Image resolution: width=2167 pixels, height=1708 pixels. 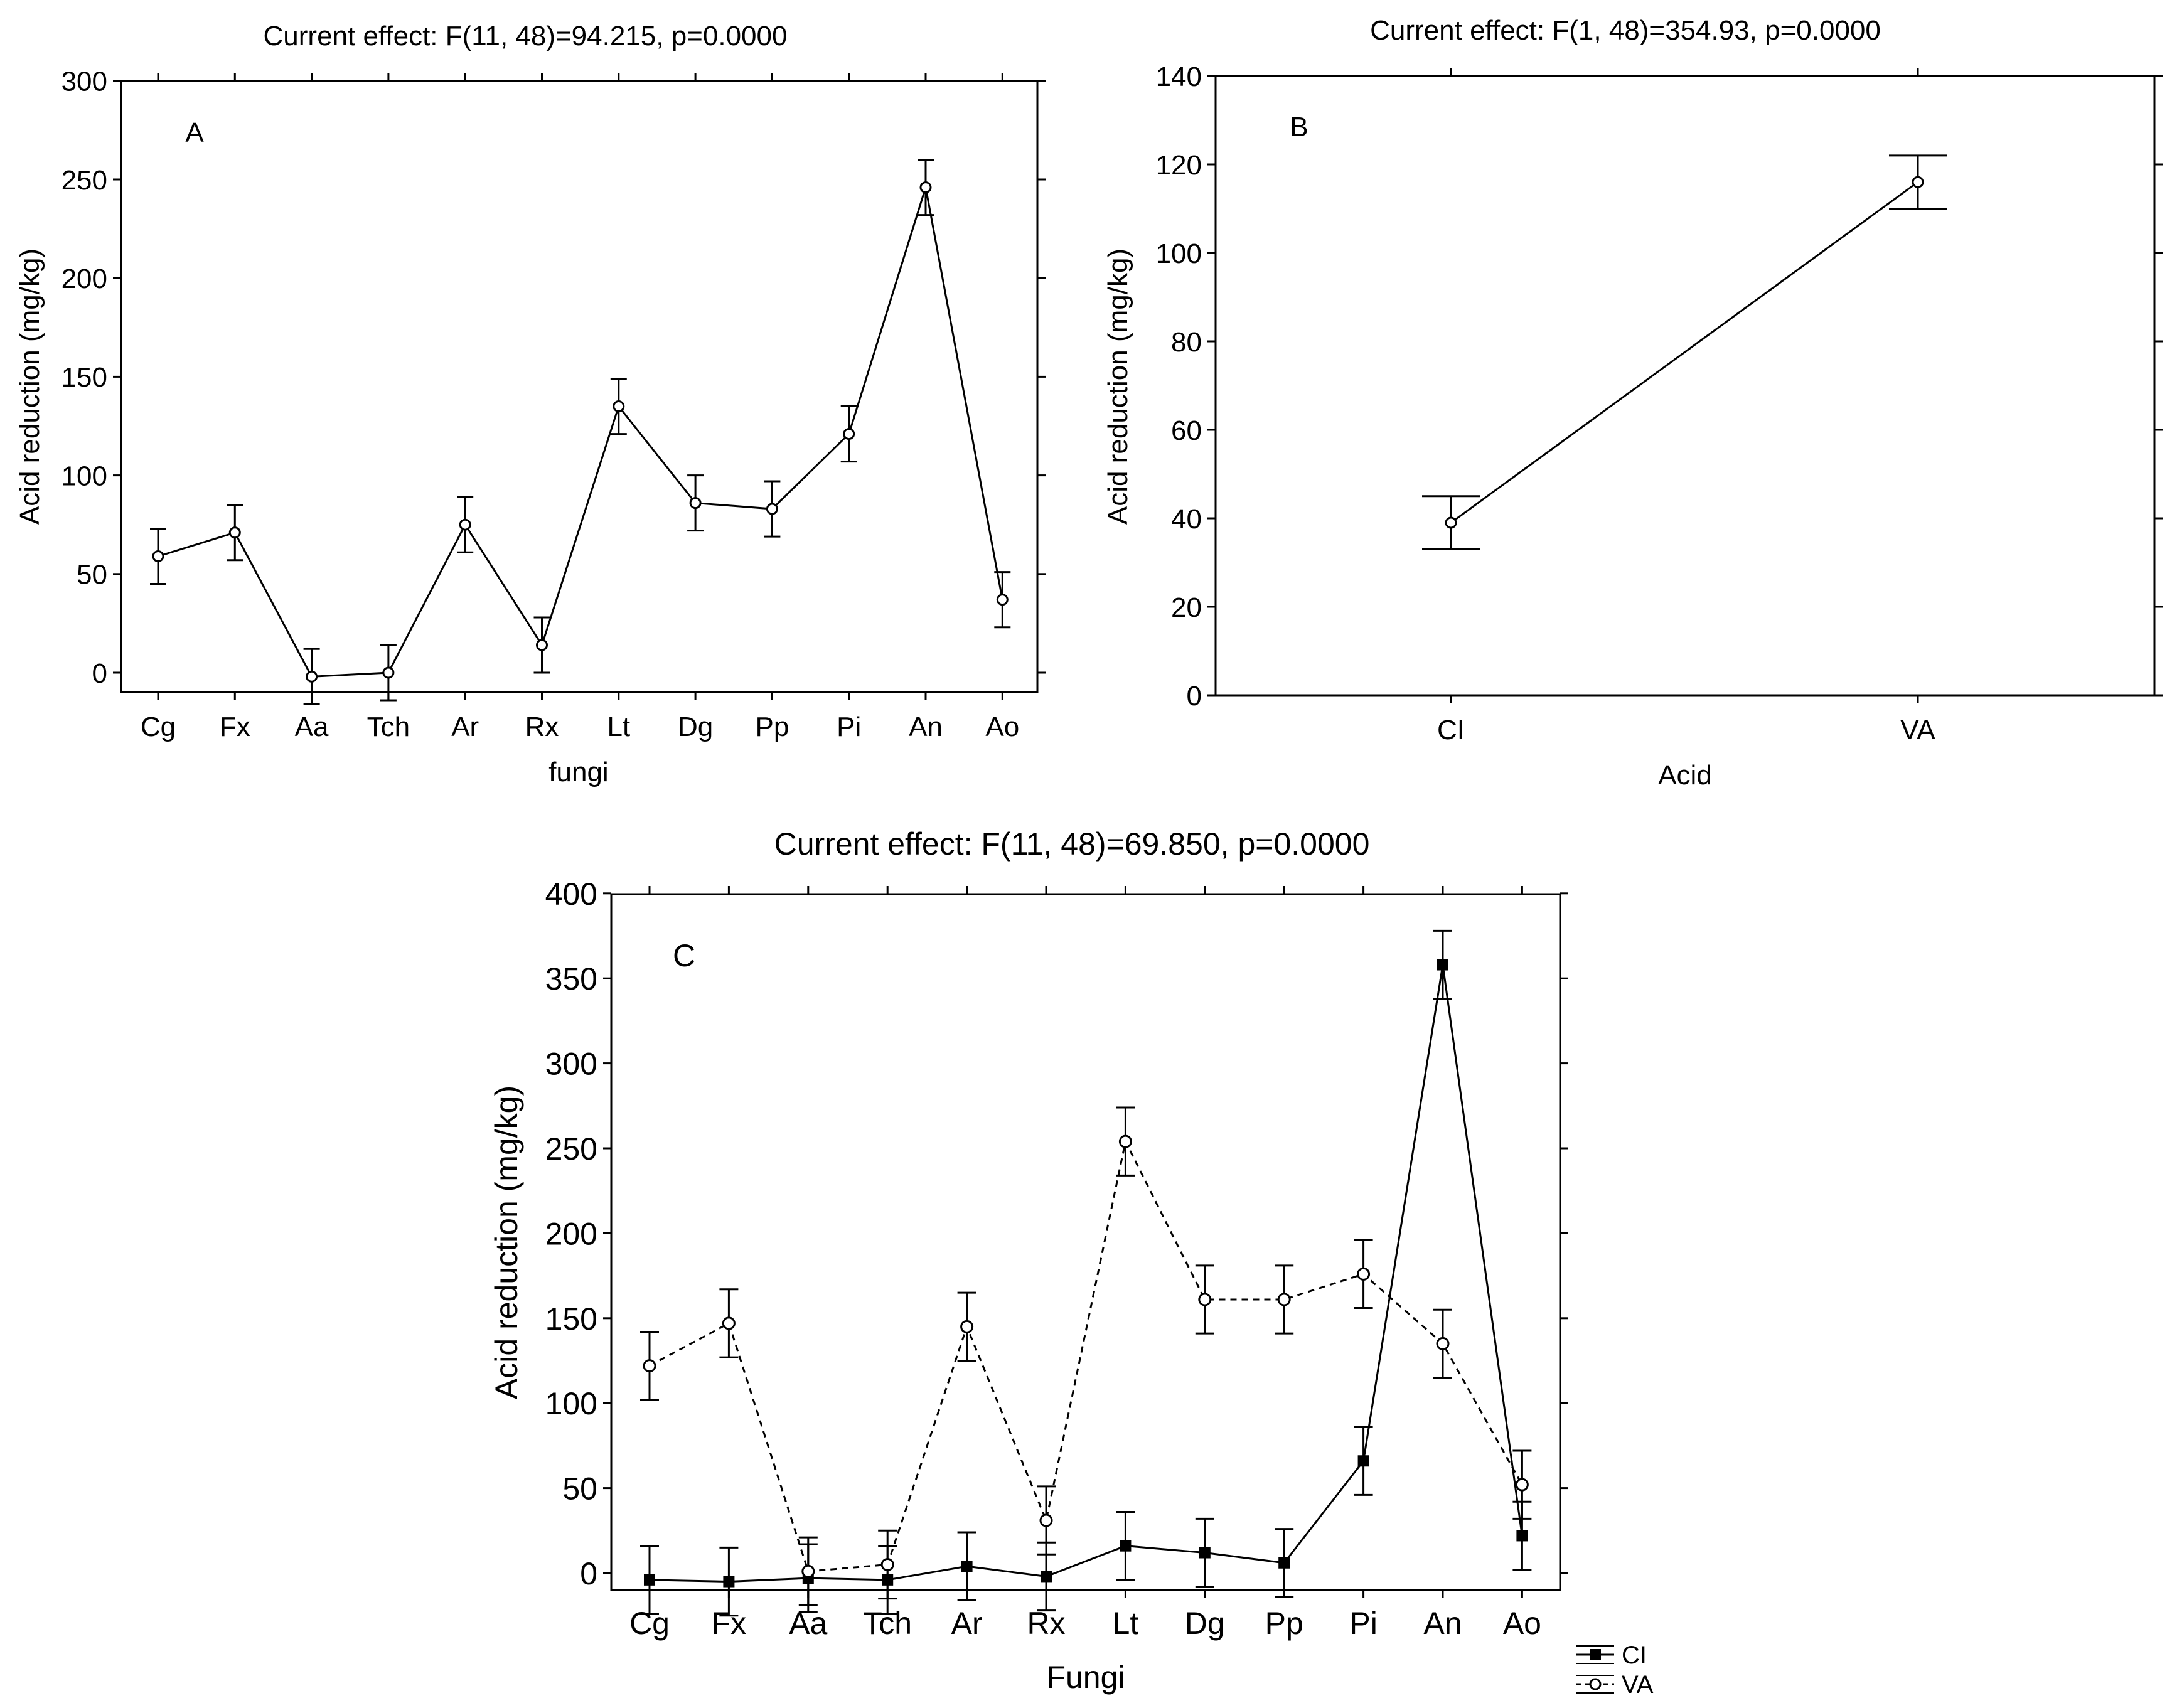 What do you see at coordinates (84, 82) in the screenshot?
I see `y-tick-label-a: 300` at bounding box center [84, 82].